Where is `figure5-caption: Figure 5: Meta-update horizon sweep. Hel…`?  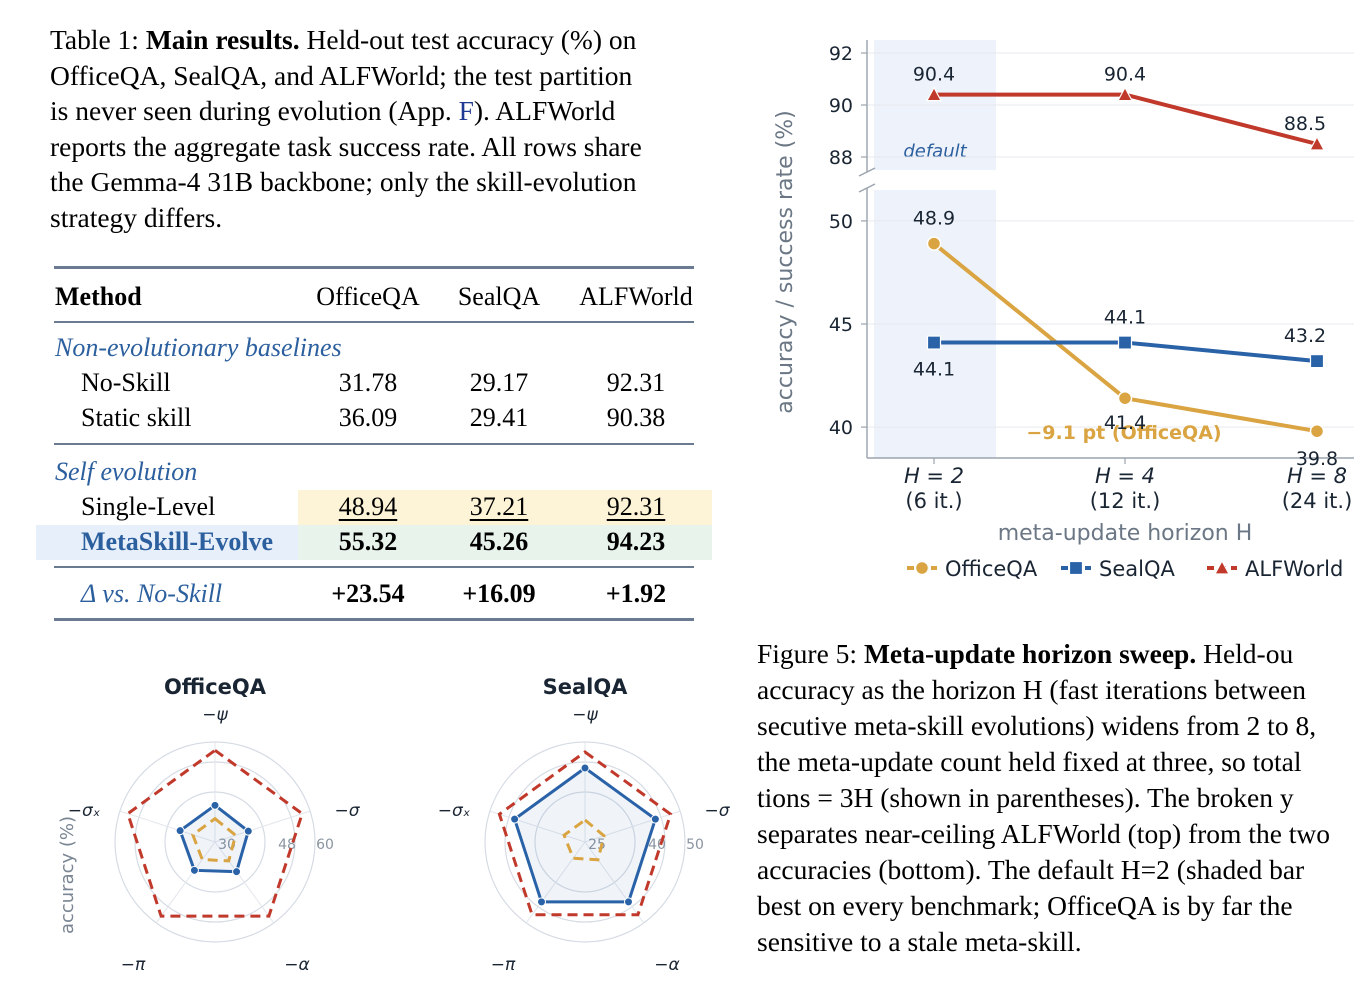
figure5-caption: Figure 5: Meta-update horizon sweep. Hel… is located at coordinates (1055, 798).